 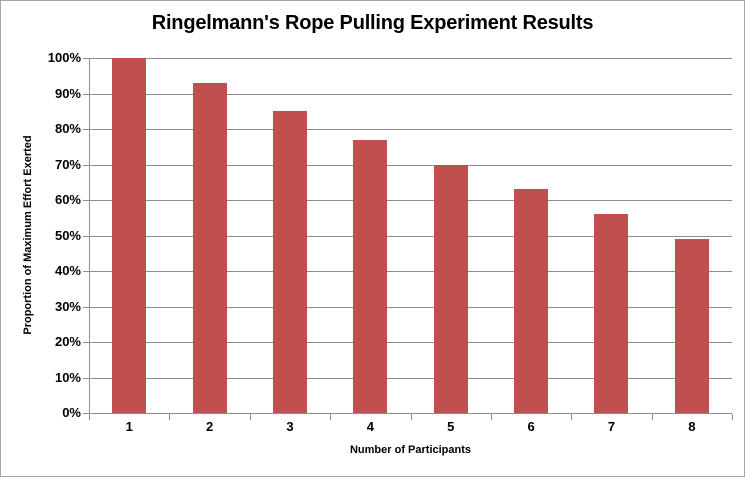 I want to click on y-axis-tick-label: 30%, so click(x=67, y=306).